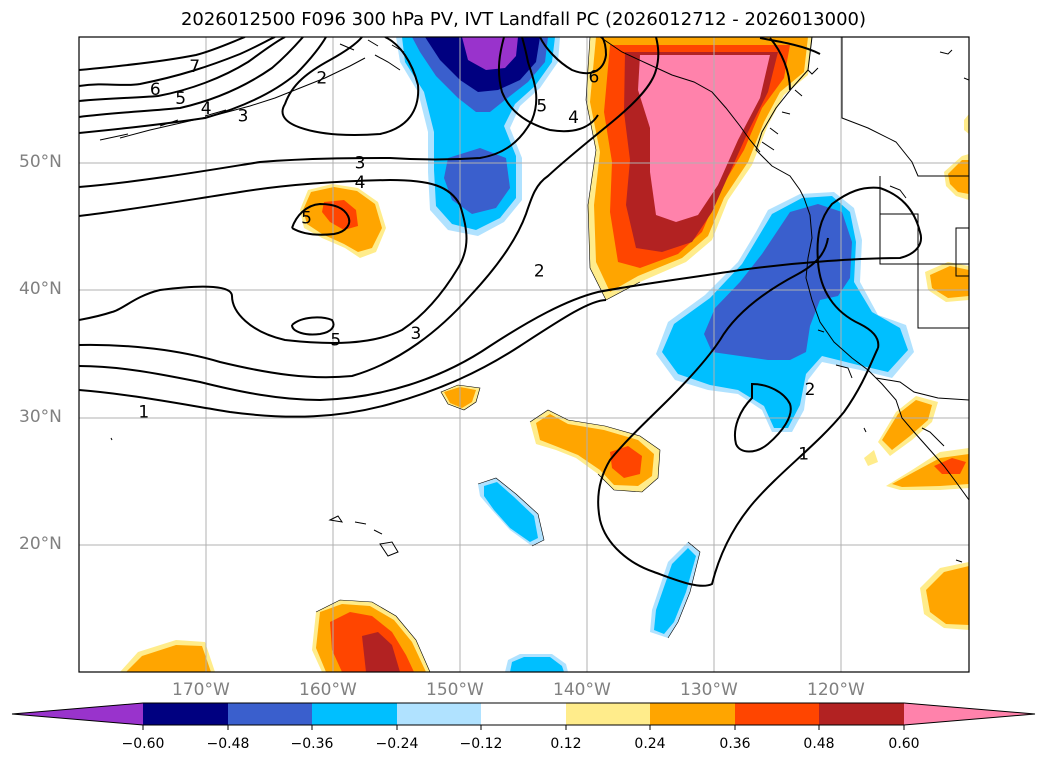 The width and height of the screenshot is (1047, 765). Describe the element at coordinates (582, 690) in the screenshot. I see `lon-tick-label: 140°W` at that location.